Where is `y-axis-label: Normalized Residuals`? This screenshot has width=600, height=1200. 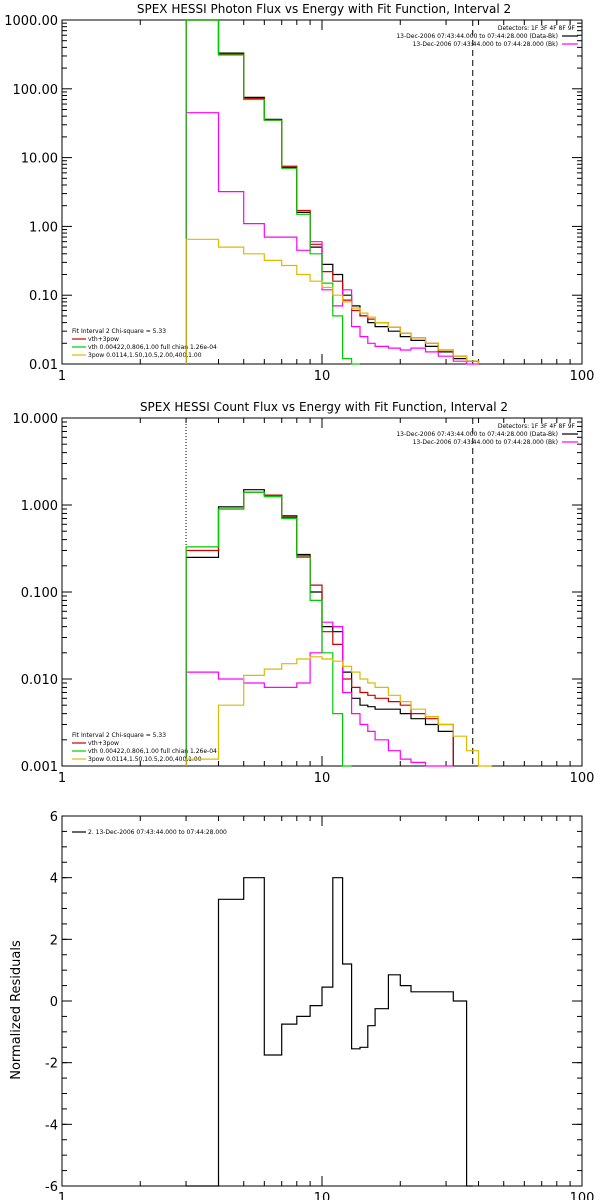
y-axis-label: Normalized Residuals is located at coordinates (16, 1010).